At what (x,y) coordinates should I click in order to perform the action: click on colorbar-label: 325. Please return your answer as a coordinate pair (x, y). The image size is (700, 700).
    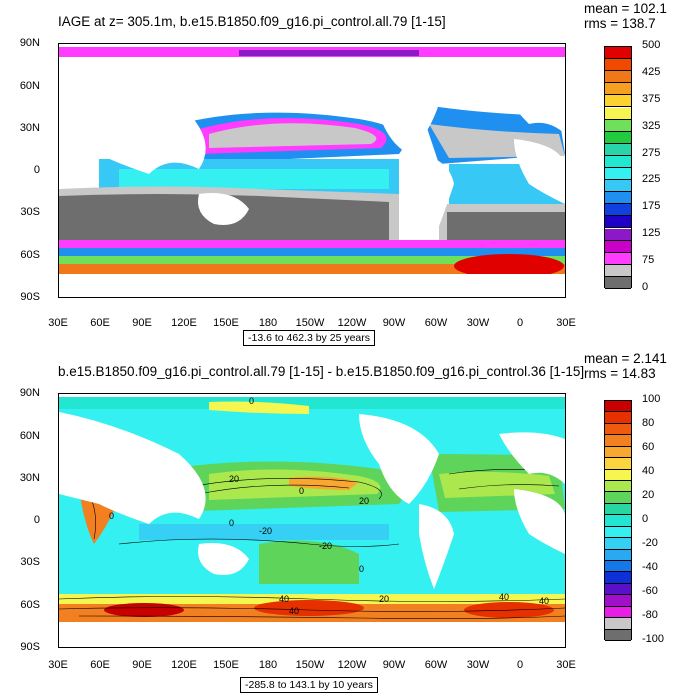
    Looking at the image, I should click on (651, 125).